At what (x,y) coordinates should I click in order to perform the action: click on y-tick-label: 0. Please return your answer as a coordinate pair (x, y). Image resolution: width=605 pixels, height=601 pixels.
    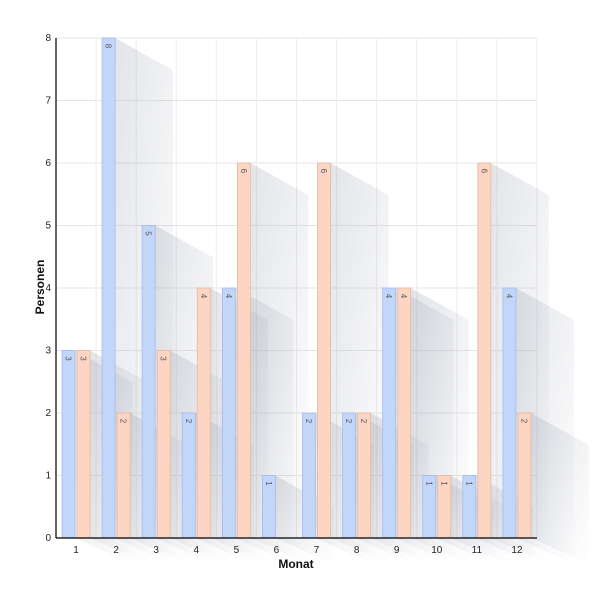
    Looking at the image, I should click on (48, 538).